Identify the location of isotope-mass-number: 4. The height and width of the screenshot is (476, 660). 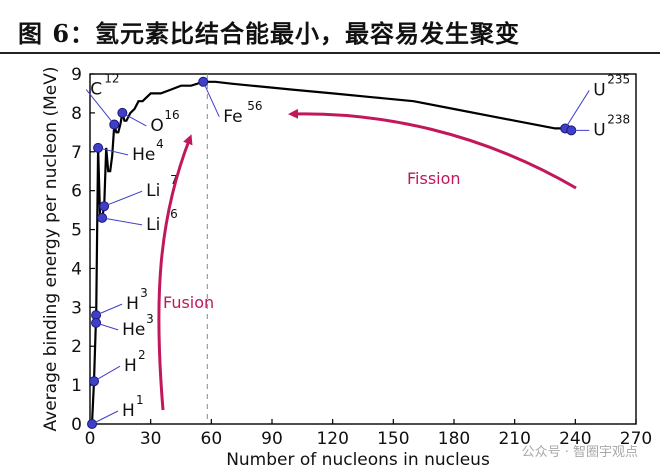
(160, 144).